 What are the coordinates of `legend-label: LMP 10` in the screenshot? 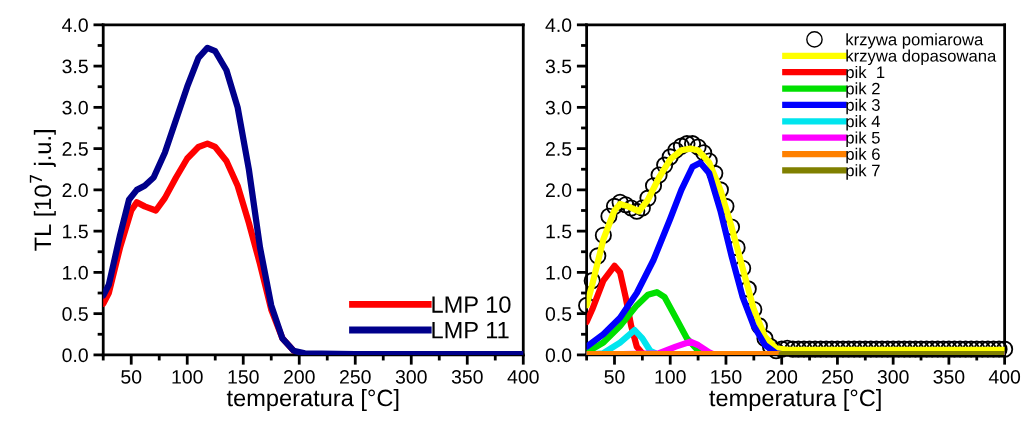 It's located at (471, 304).